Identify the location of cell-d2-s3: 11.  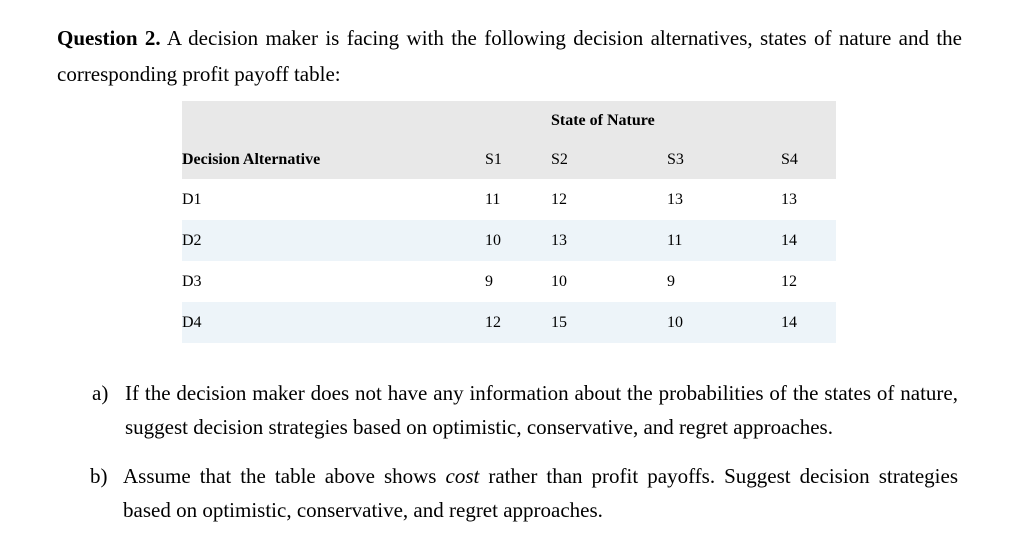
(724, 240).